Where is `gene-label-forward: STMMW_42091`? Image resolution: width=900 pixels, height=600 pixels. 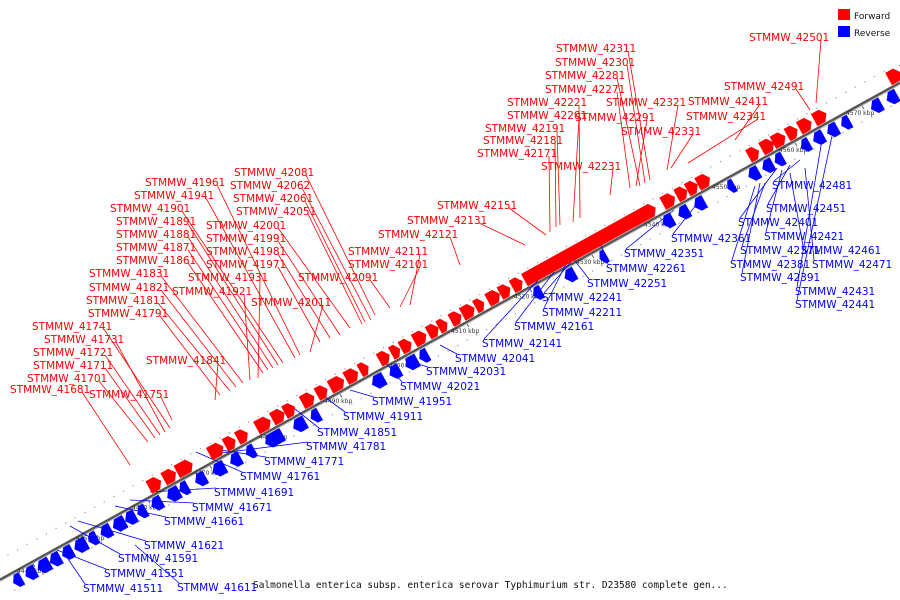 gene-label-forward: STMMW_42091 is located at coordinates (338, 278).